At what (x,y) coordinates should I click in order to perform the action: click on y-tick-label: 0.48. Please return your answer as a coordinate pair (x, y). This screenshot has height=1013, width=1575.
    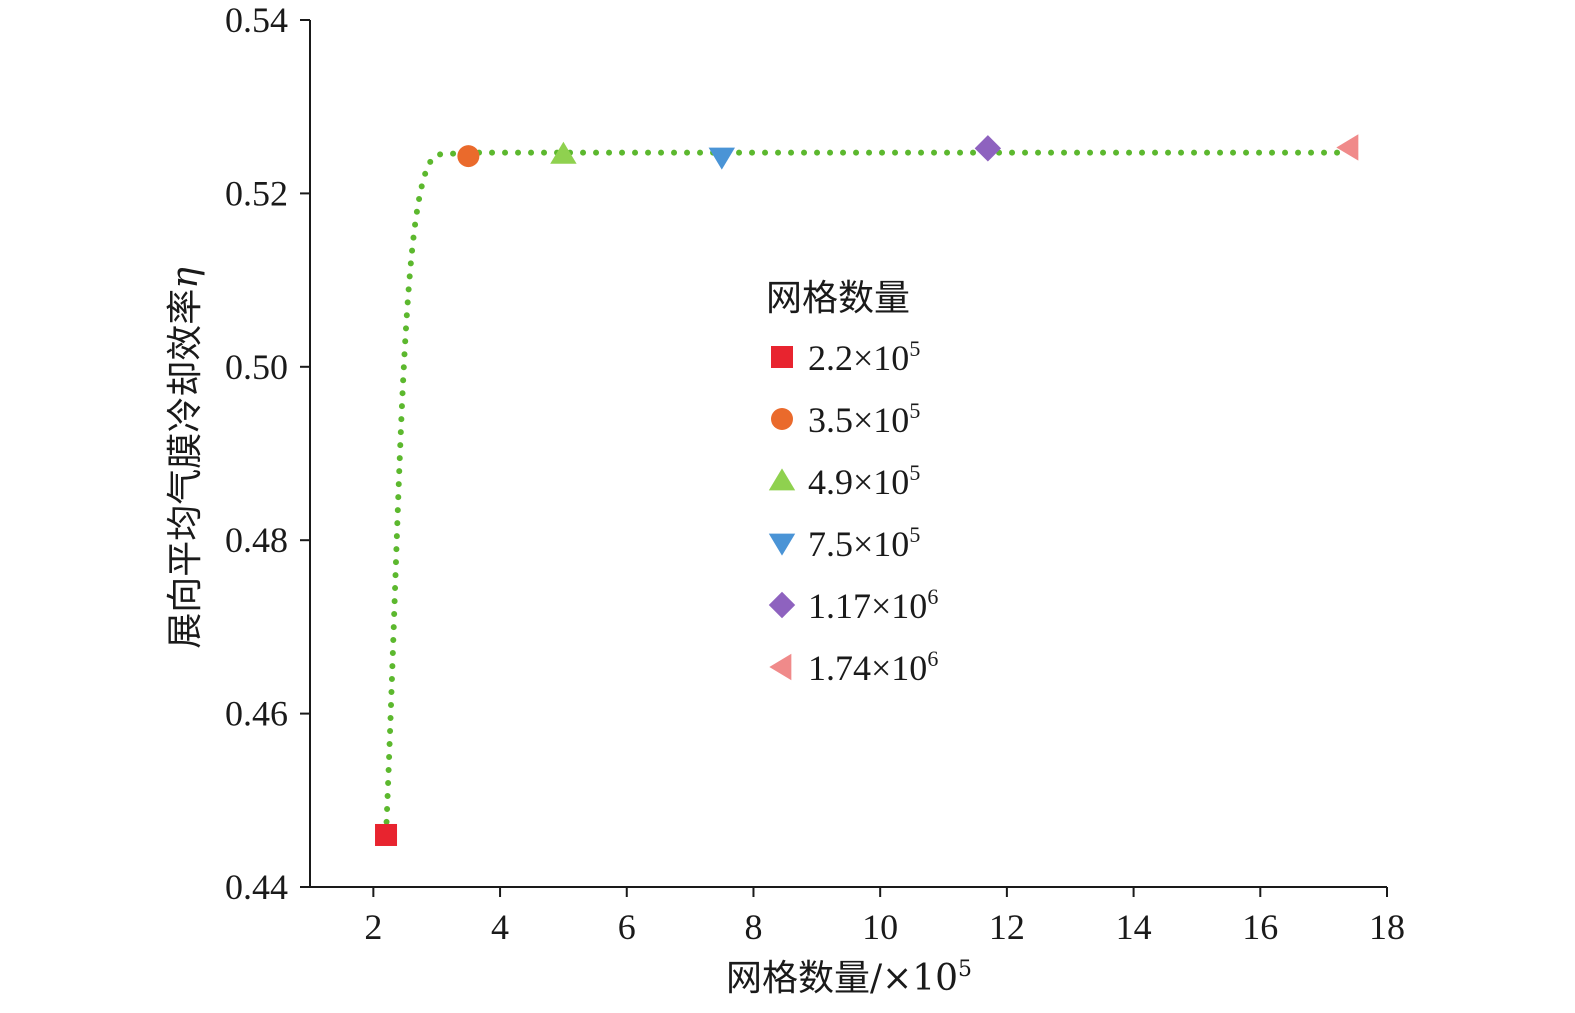
    Looking at the image, I should click on (256, 540).